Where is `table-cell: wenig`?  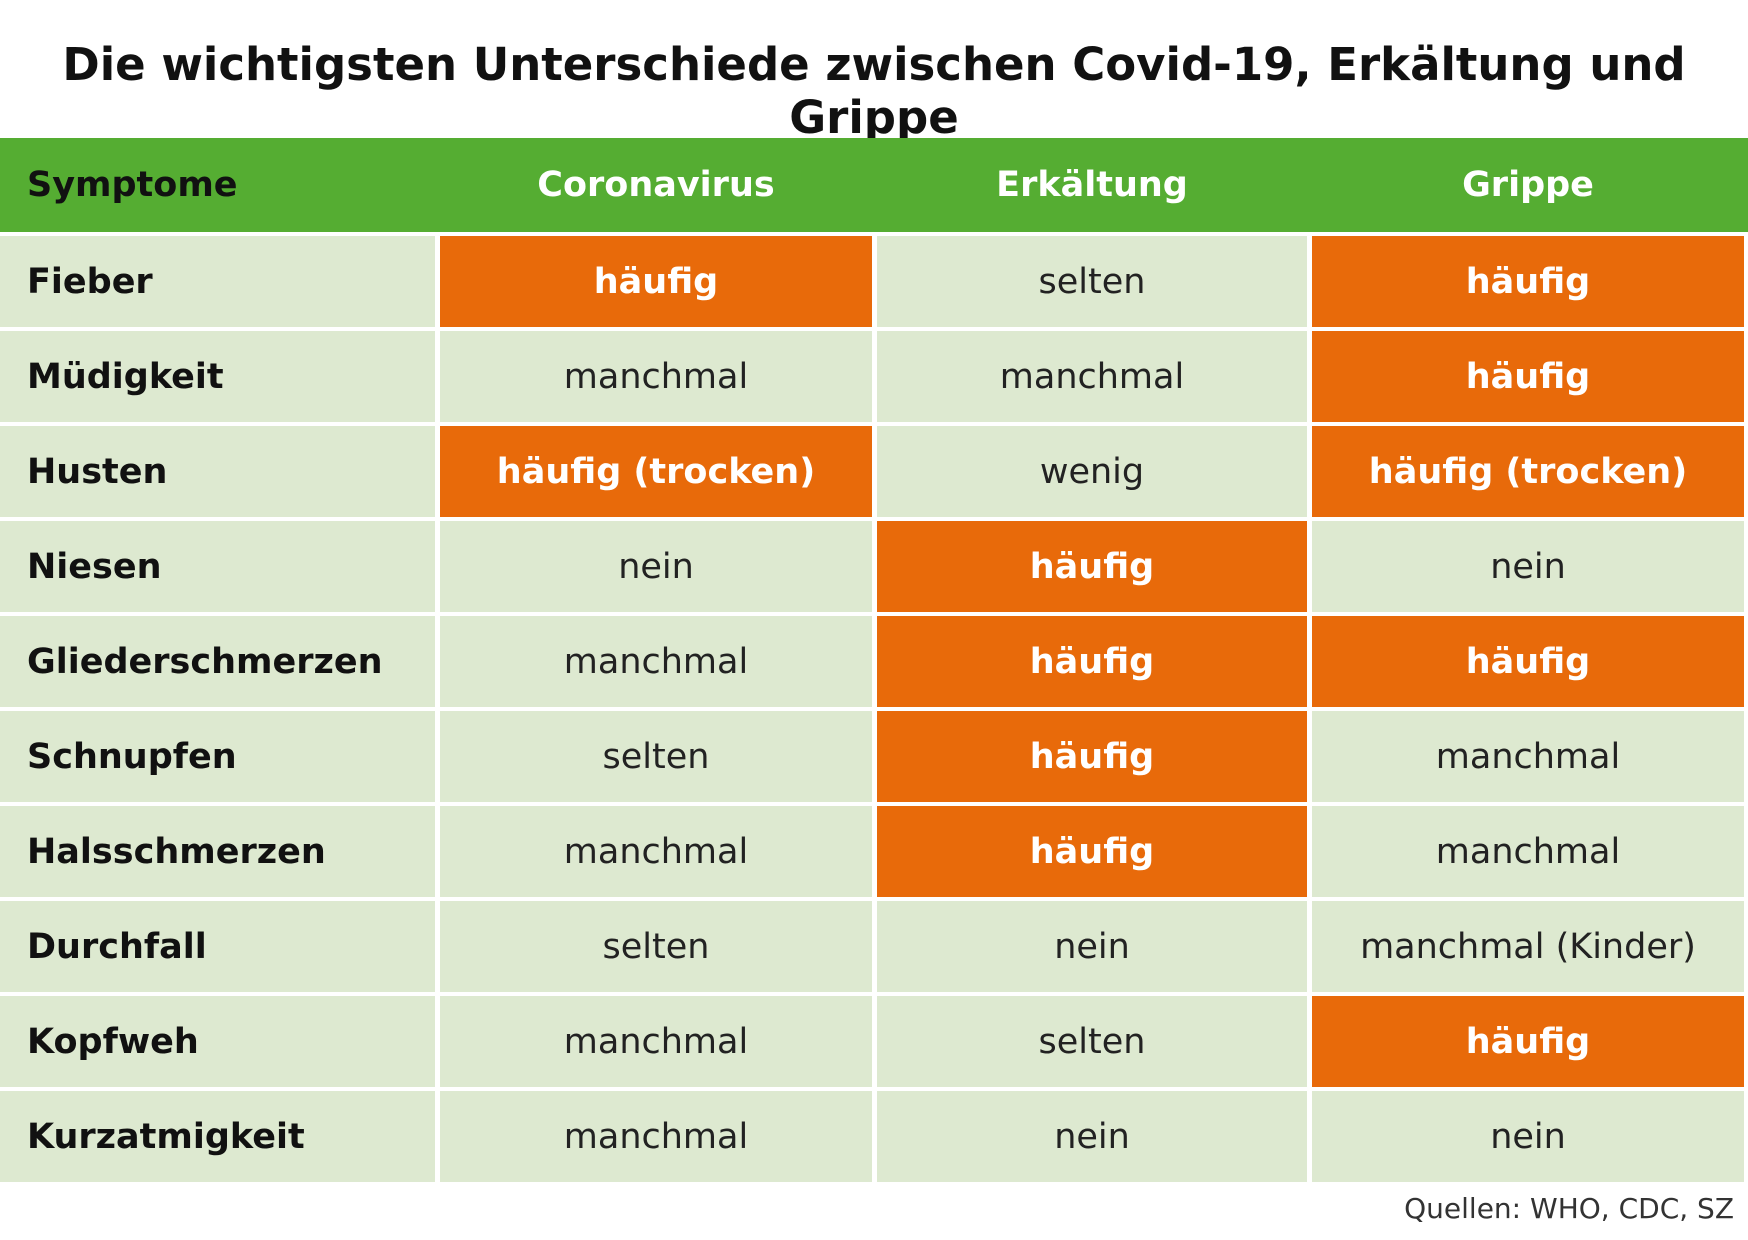 table-cell: wenig is located at coordinates (1092, 471).